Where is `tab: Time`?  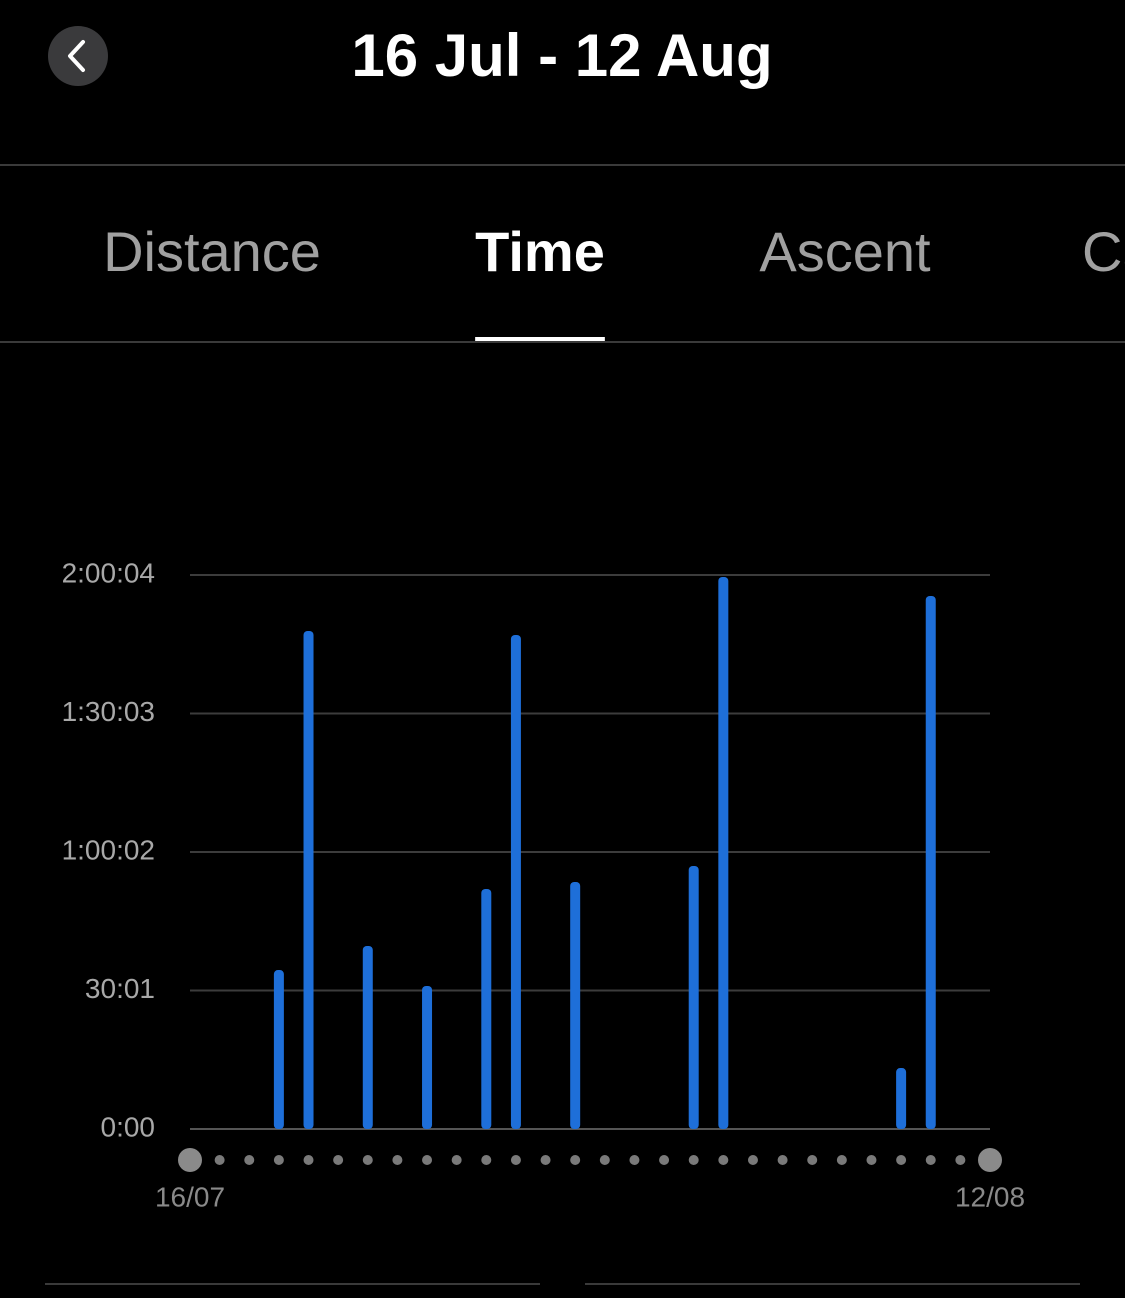
tab: Time is located at coordinates (540, 251).